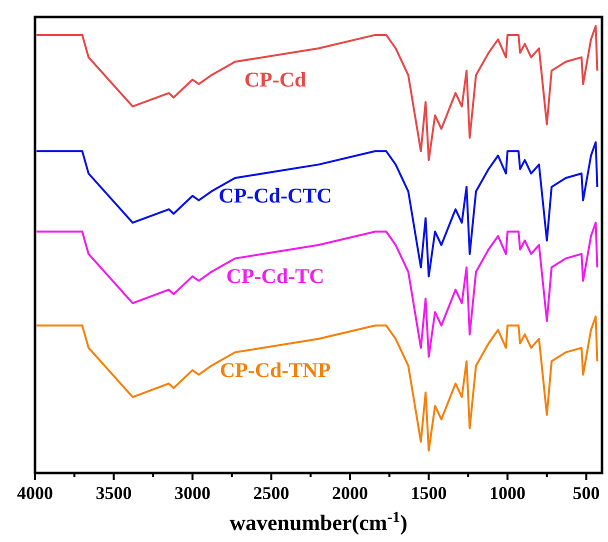 The width and height of the screenshot is (608, 542). Describe the element at coordinates (428, 493) in the screenshot. I see `x-tick-label: 1500` at that location.